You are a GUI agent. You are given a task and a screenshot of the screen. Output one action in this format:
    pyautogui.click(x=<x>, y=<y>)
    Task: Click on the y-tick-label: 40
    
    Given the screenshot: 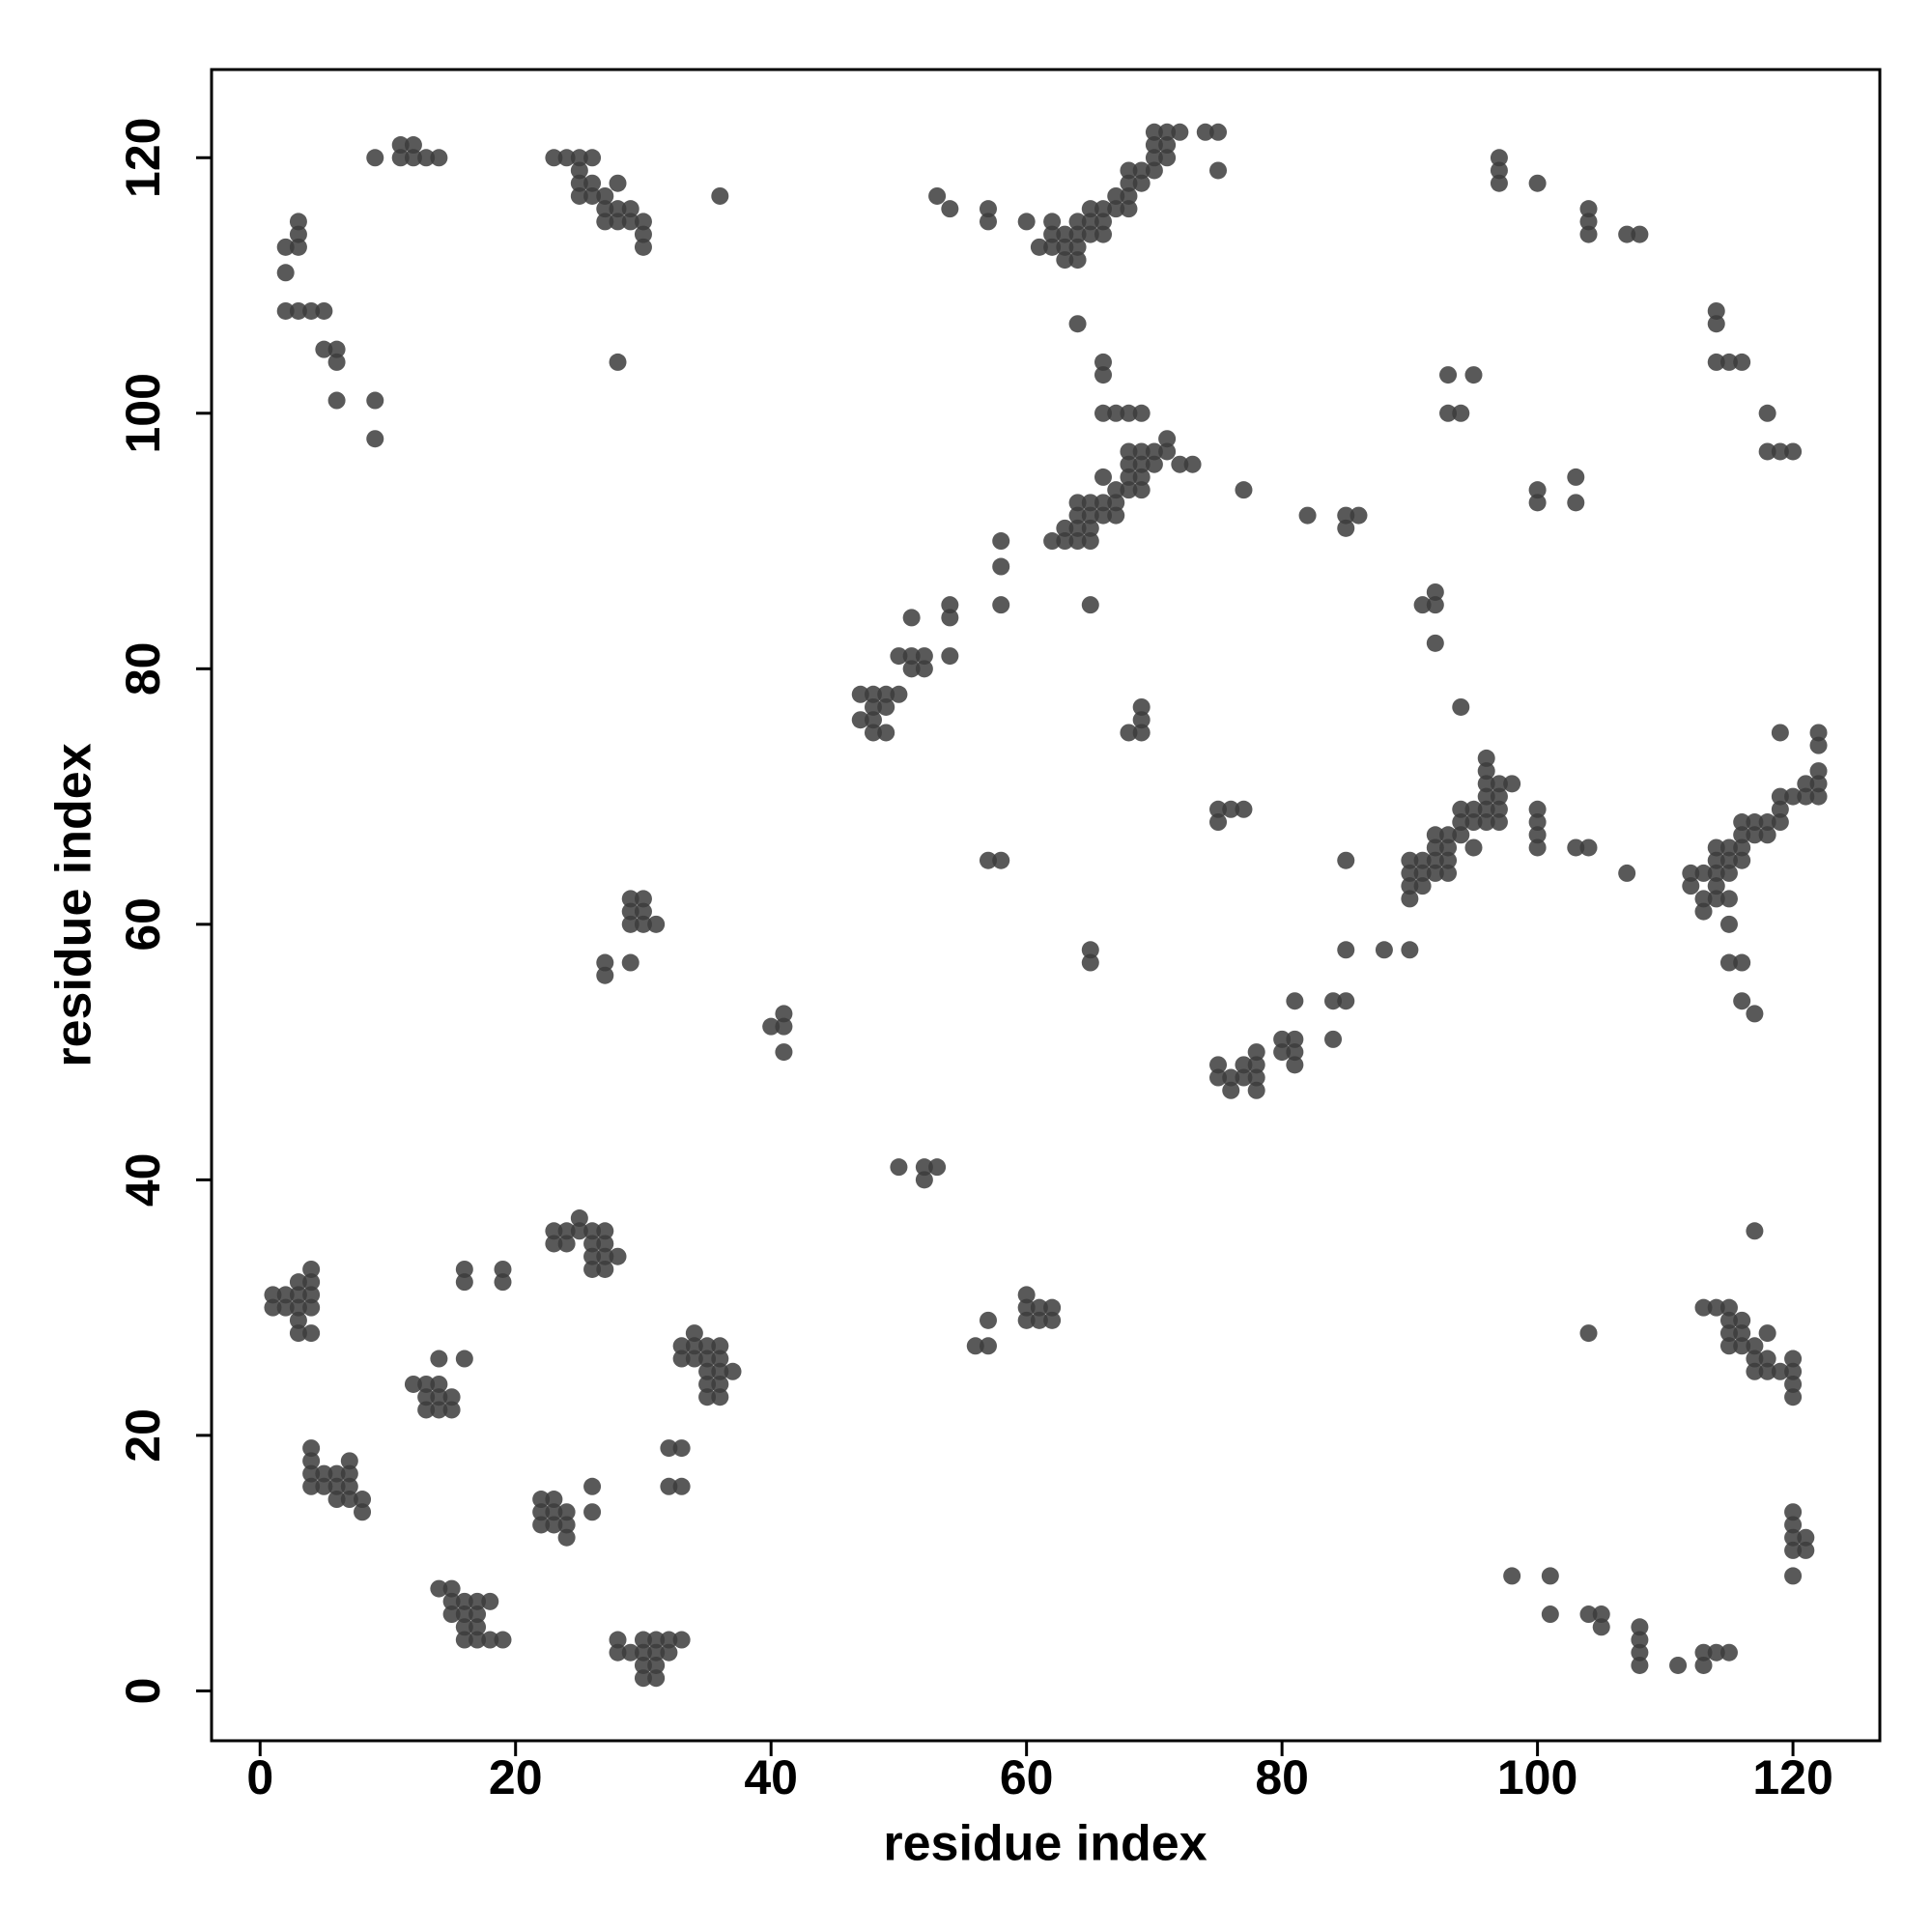 What is the action you would take?
    pyautogui.click(x=143, y=1180)
    